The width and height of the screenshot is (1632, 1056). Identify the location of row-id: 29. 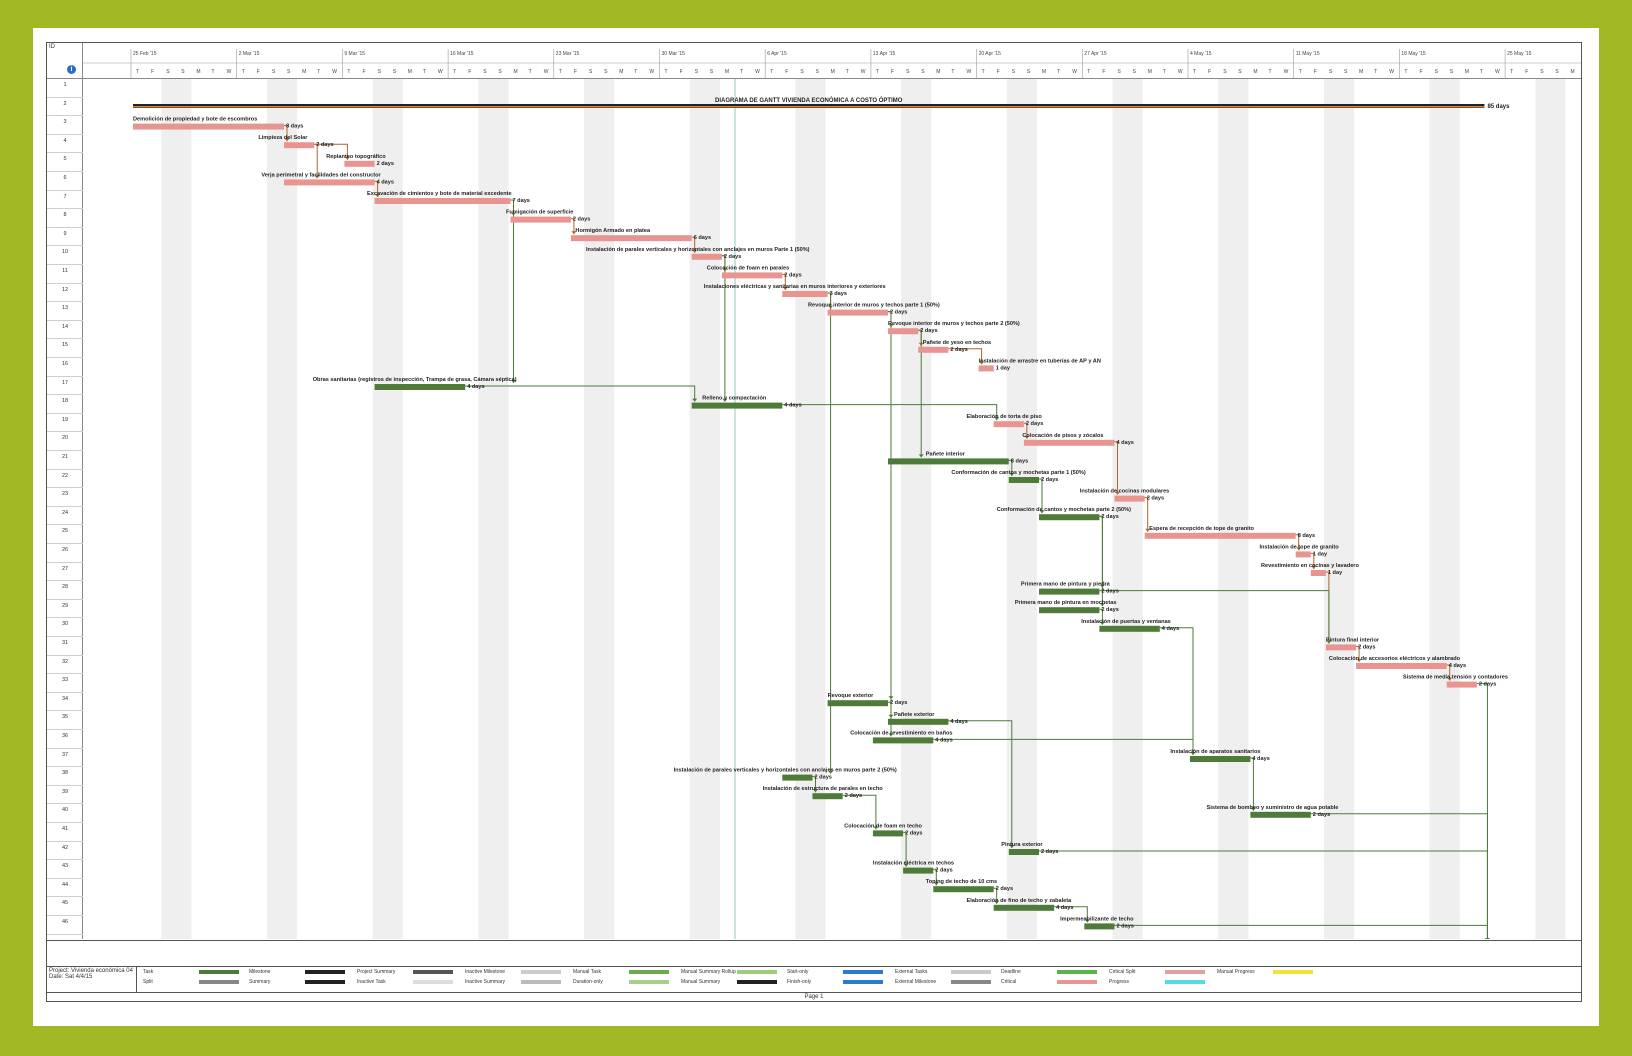
(65, 609).